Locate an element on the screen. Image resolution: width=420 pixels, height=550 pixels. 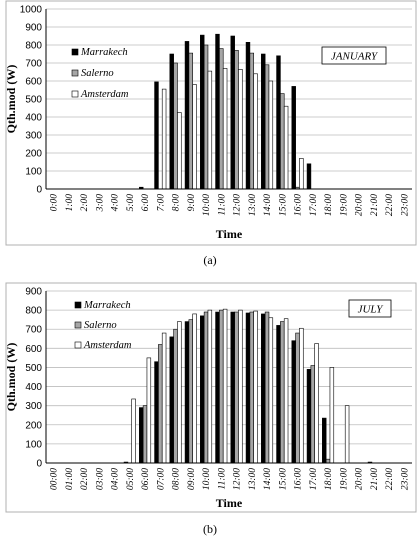
x-tick-label: 13:00 is located at coordinates (253, 205).